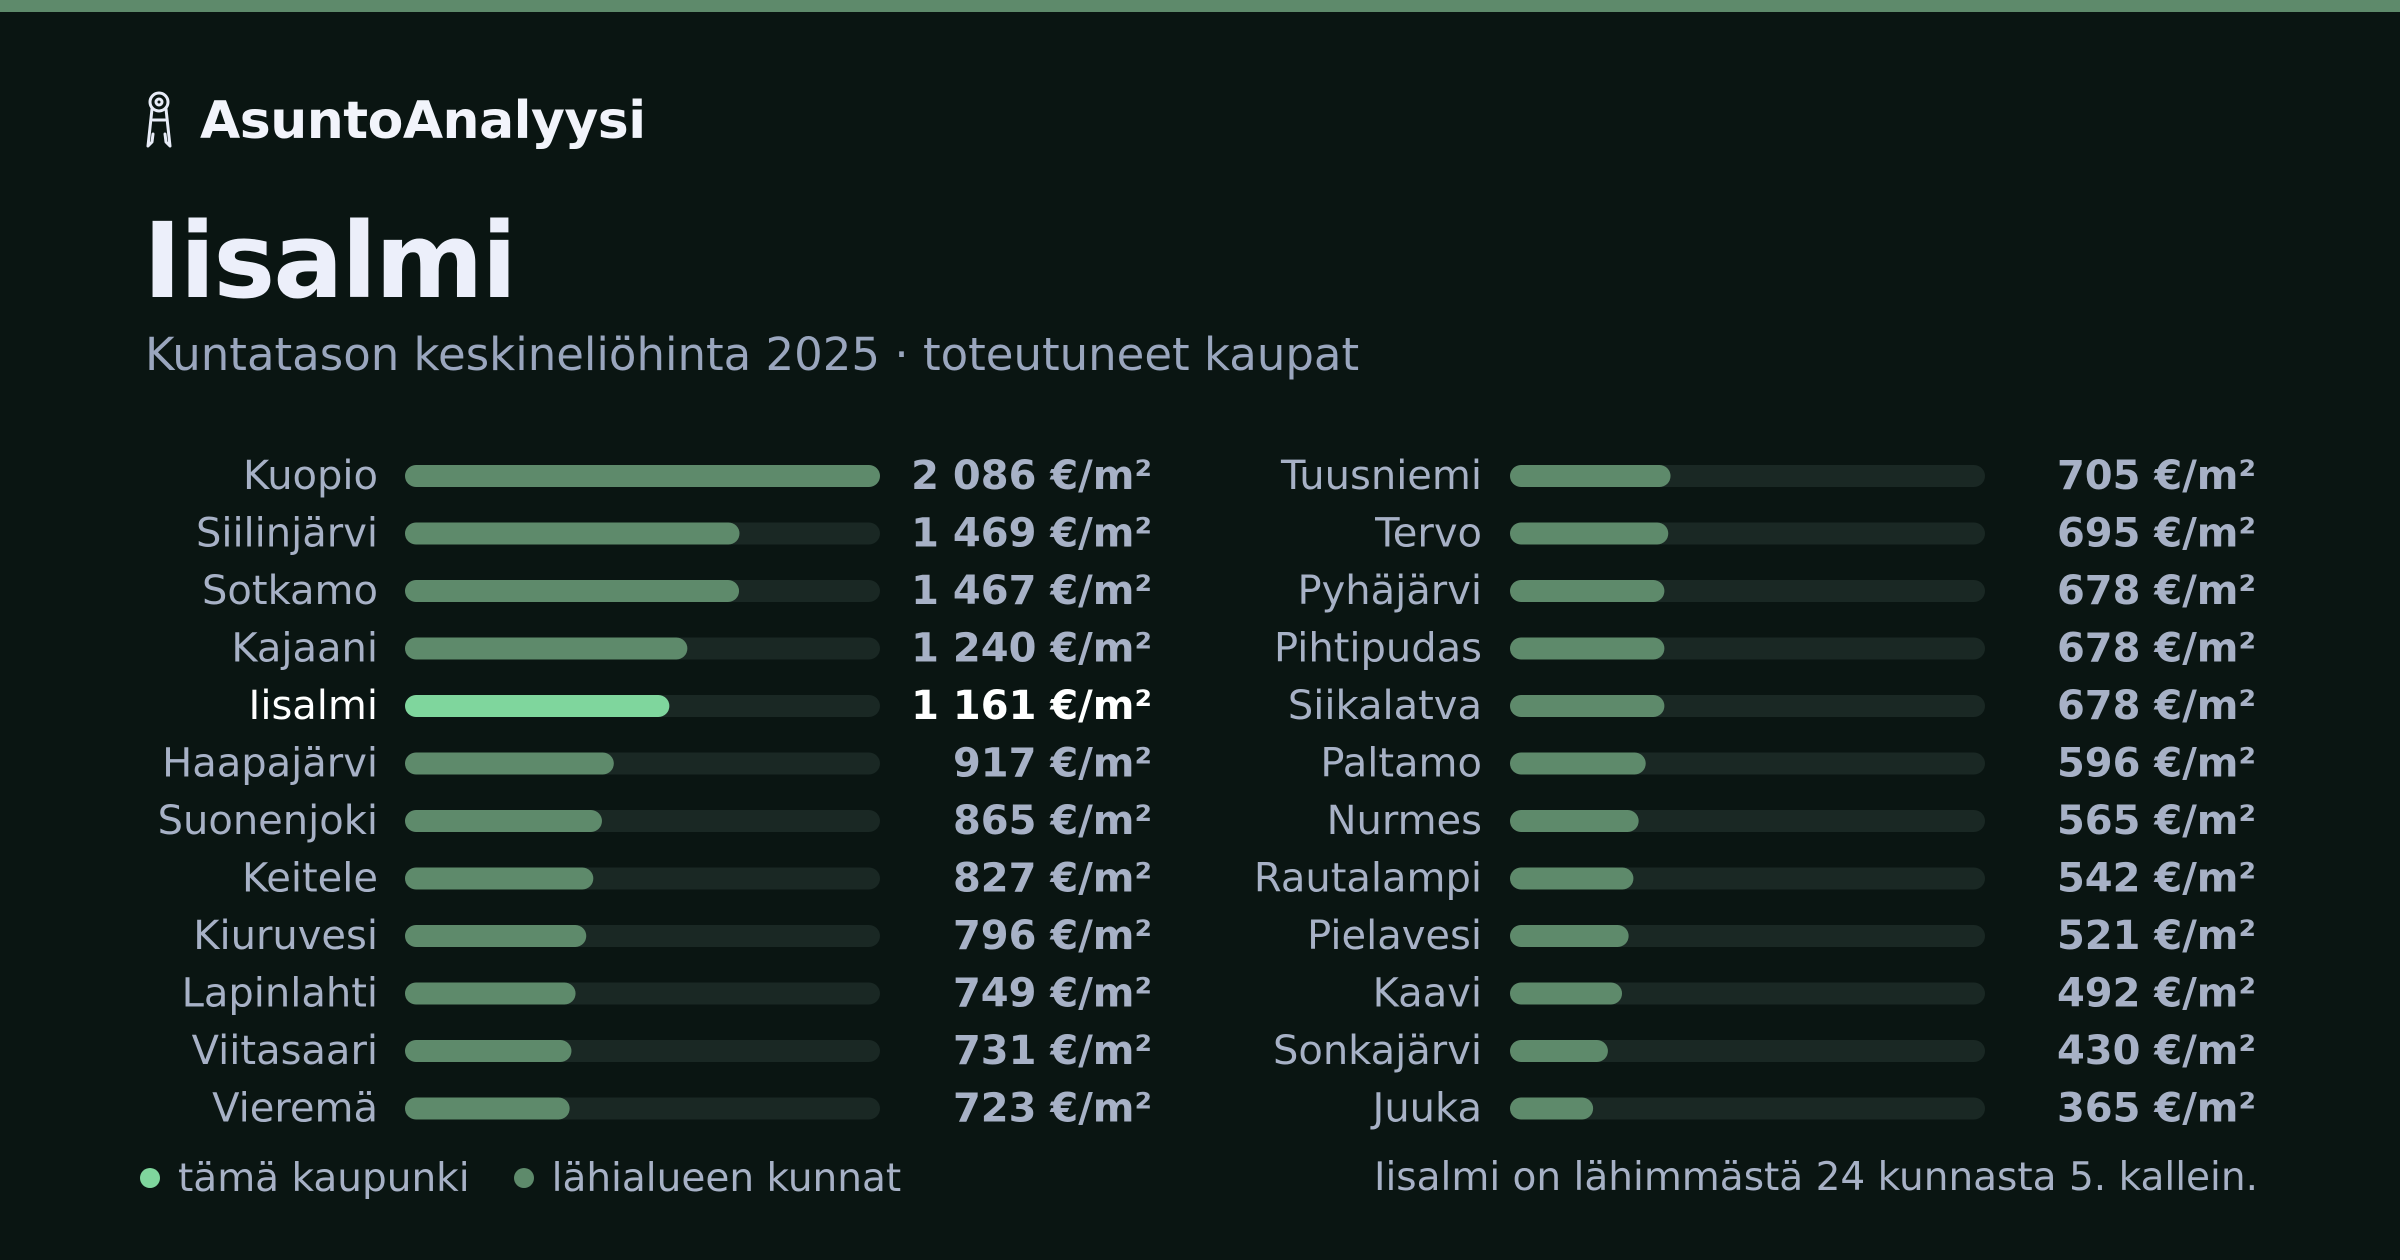 Image resolution: width=2400 pixels, height=1260 pixels. I want to click on value-label-col1-row1: 695 €/m², so click(2156, 534).